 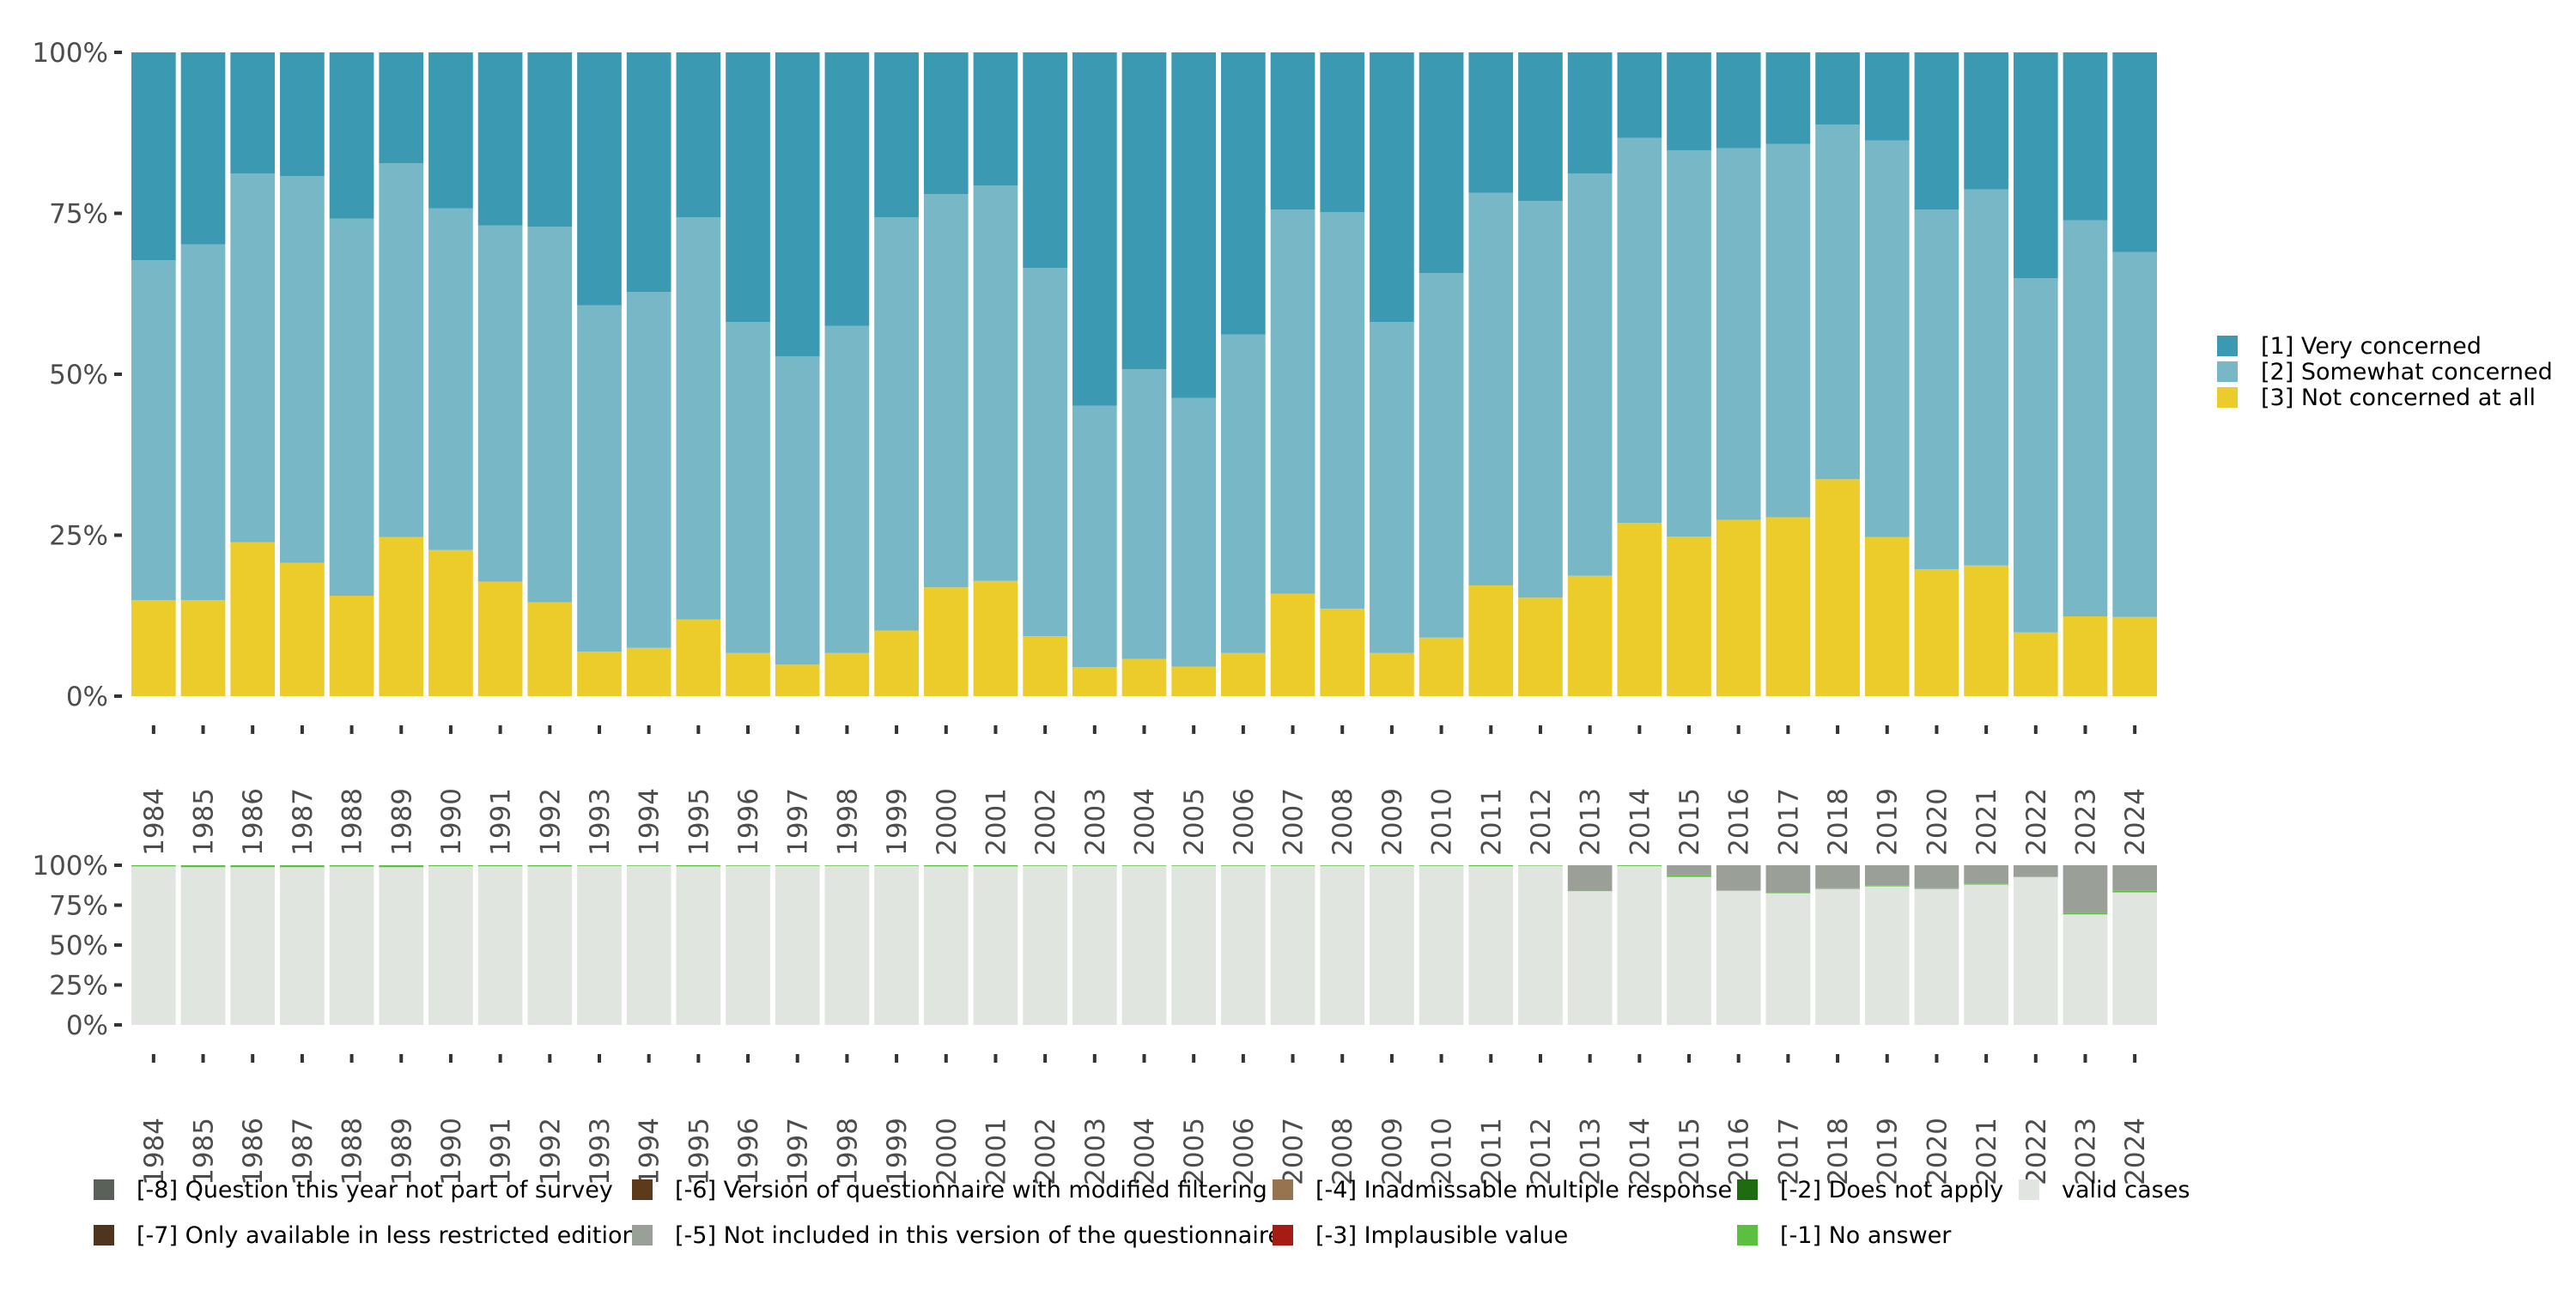 I want to click on y-tick-label: 100%, so click(x=70, y=867).